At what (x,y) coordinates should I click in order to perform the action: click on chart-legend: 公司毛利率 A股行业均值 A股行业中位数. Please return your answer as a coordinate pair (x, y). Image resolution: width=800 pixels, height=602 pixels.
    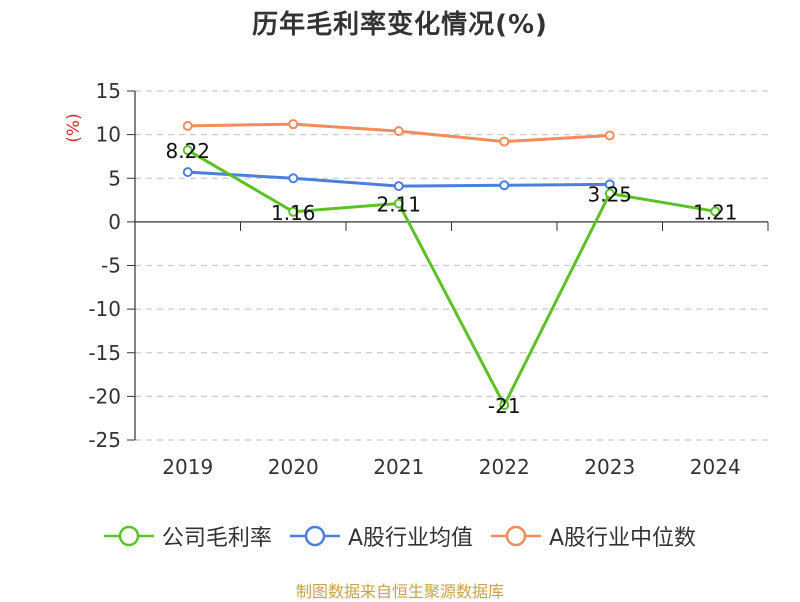
    Looking at the image, I should click on (400, 536).